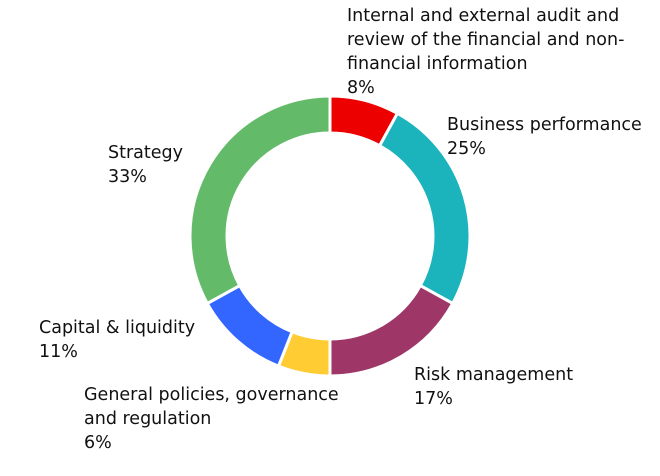  What do you see at coordinates (127, 177) in the screenshot?
I see `label-strategy-value: 33%` at bounding box center [127, 177].